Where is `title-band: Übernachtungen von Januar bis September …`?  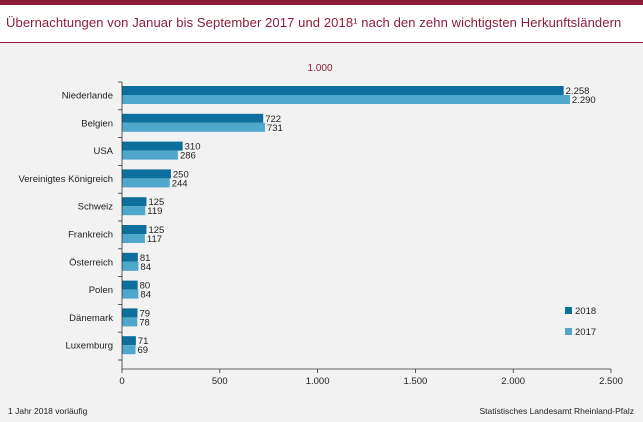 title-band: Übernachtungen von Januar bis September … is located at coordinates (321, 24).